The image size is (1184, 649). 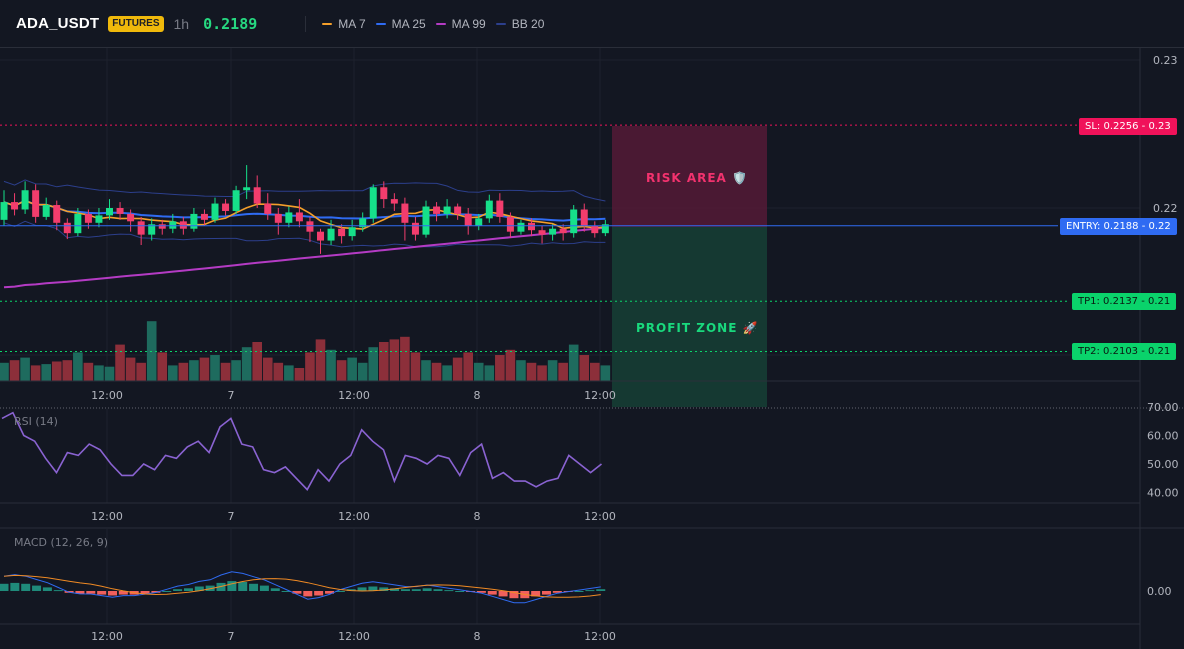 I want to click on ma7-line, so click(x=304, y=214).